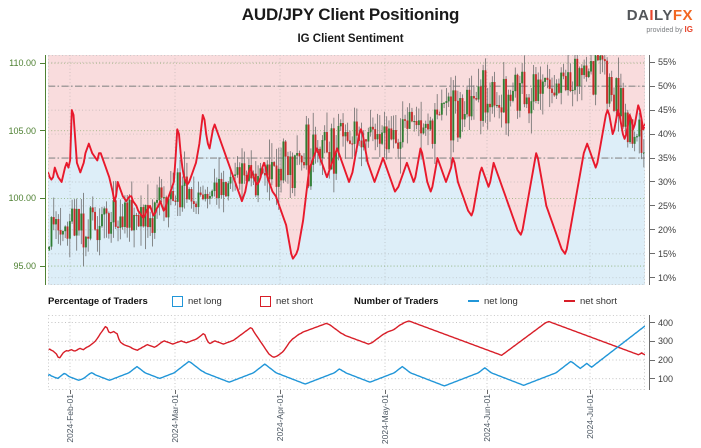  Describe the element at coordinates (675, 170) in the screenshot. I see `main-right-axis: 55% 50% 45% 40% 35% 30% 25% 20% 15% 10%` at that location.